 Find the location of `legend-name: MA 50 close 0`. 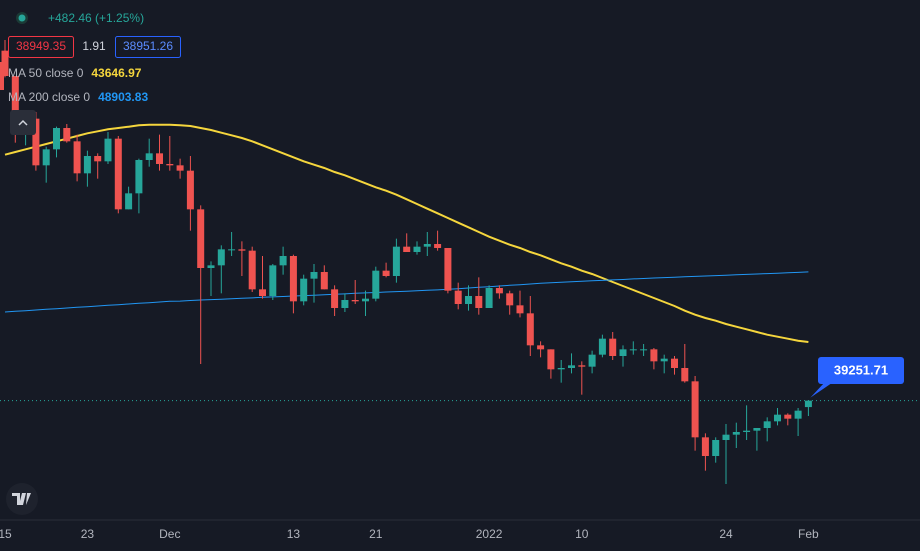

legend-name: MA 50 close 0 is located at coordinates (46, 73).